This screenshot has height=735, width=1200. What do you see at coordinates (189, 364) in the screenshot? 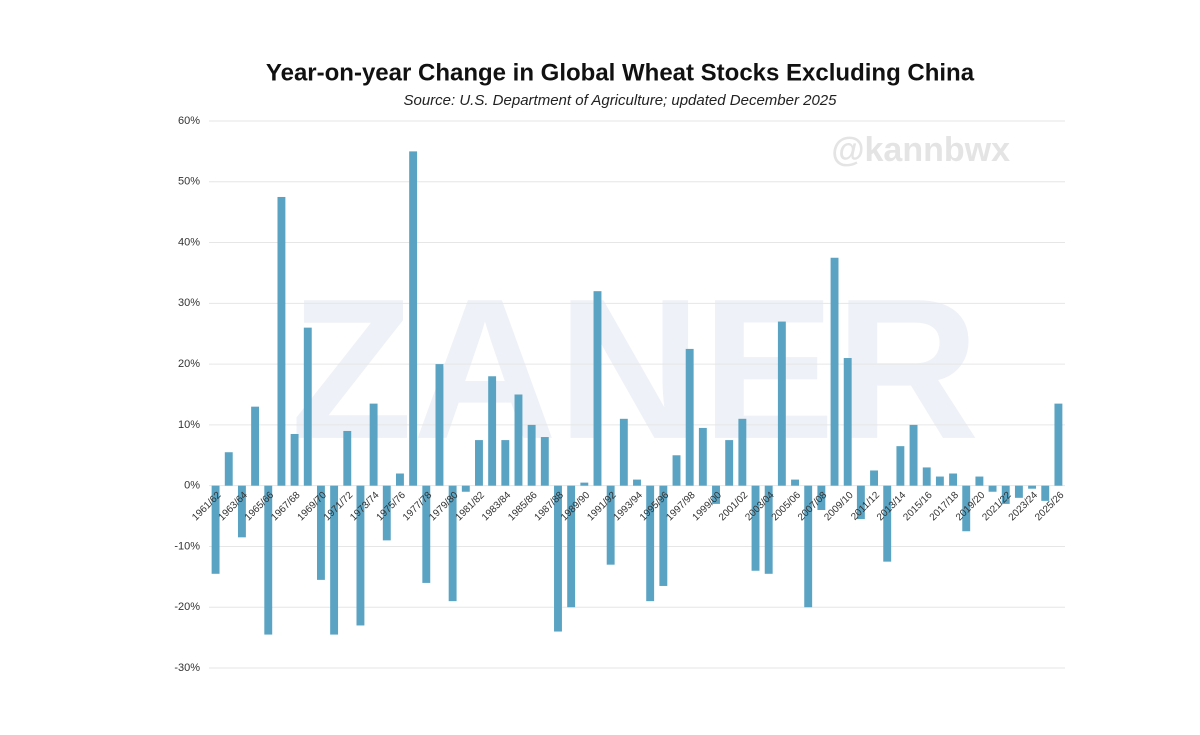
I see `y-tick-label: 20%` at bounding box center [189, 364].